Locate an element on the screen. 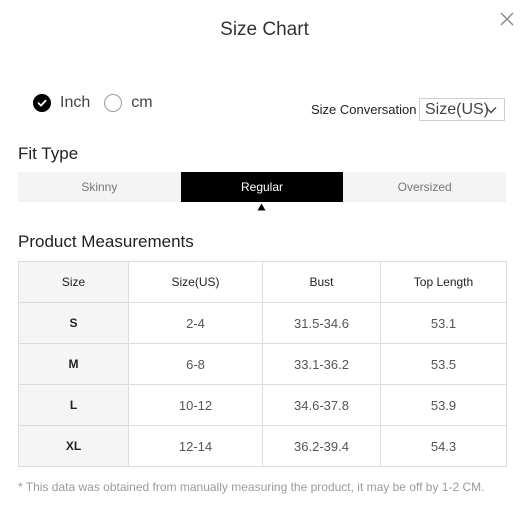 This screenshot has height=513, width=529. cell-top-length: 54.3 is located at coordinates (443, 446).